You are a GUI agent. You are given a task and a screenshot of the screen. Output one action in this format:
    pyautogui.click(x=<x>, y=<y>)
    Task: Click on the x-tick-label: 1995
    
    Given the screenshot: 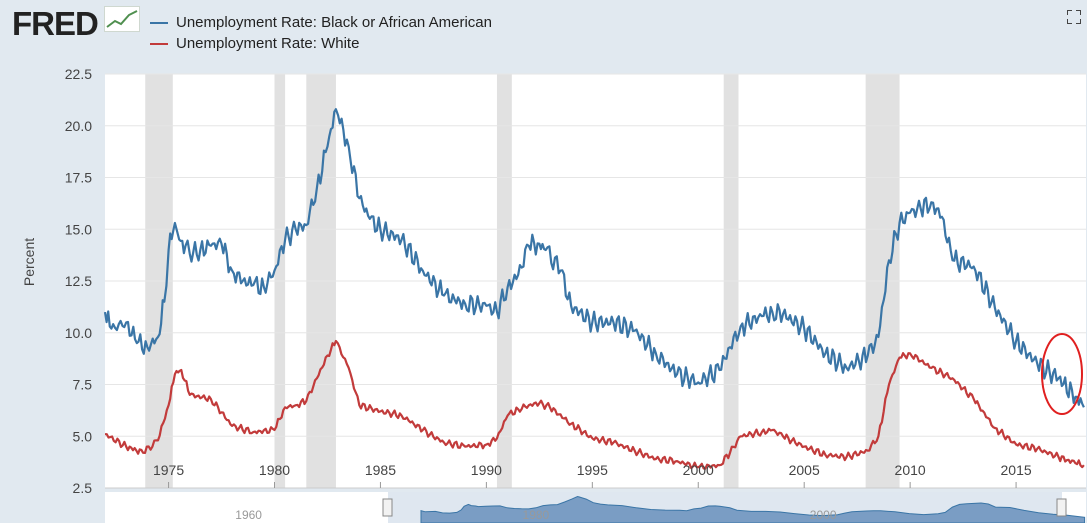 What is the action you would take?
    pyautogui.click(x=592, y=470)
    